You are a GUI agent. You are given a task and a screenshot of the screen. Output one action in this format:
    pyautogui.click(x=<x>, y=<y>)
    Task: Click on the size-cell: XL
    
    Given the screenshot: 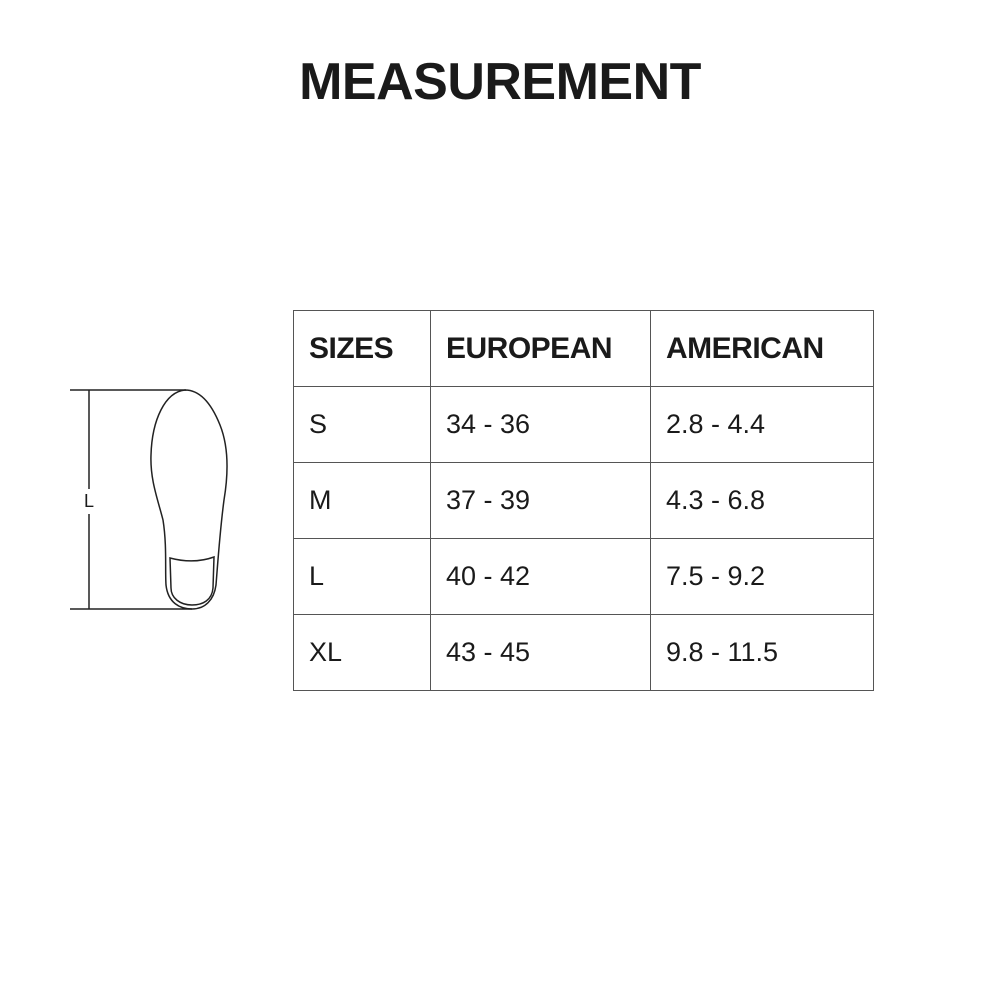 What is the action you would take?
    pyautogui.click(x=362, y=652)
    